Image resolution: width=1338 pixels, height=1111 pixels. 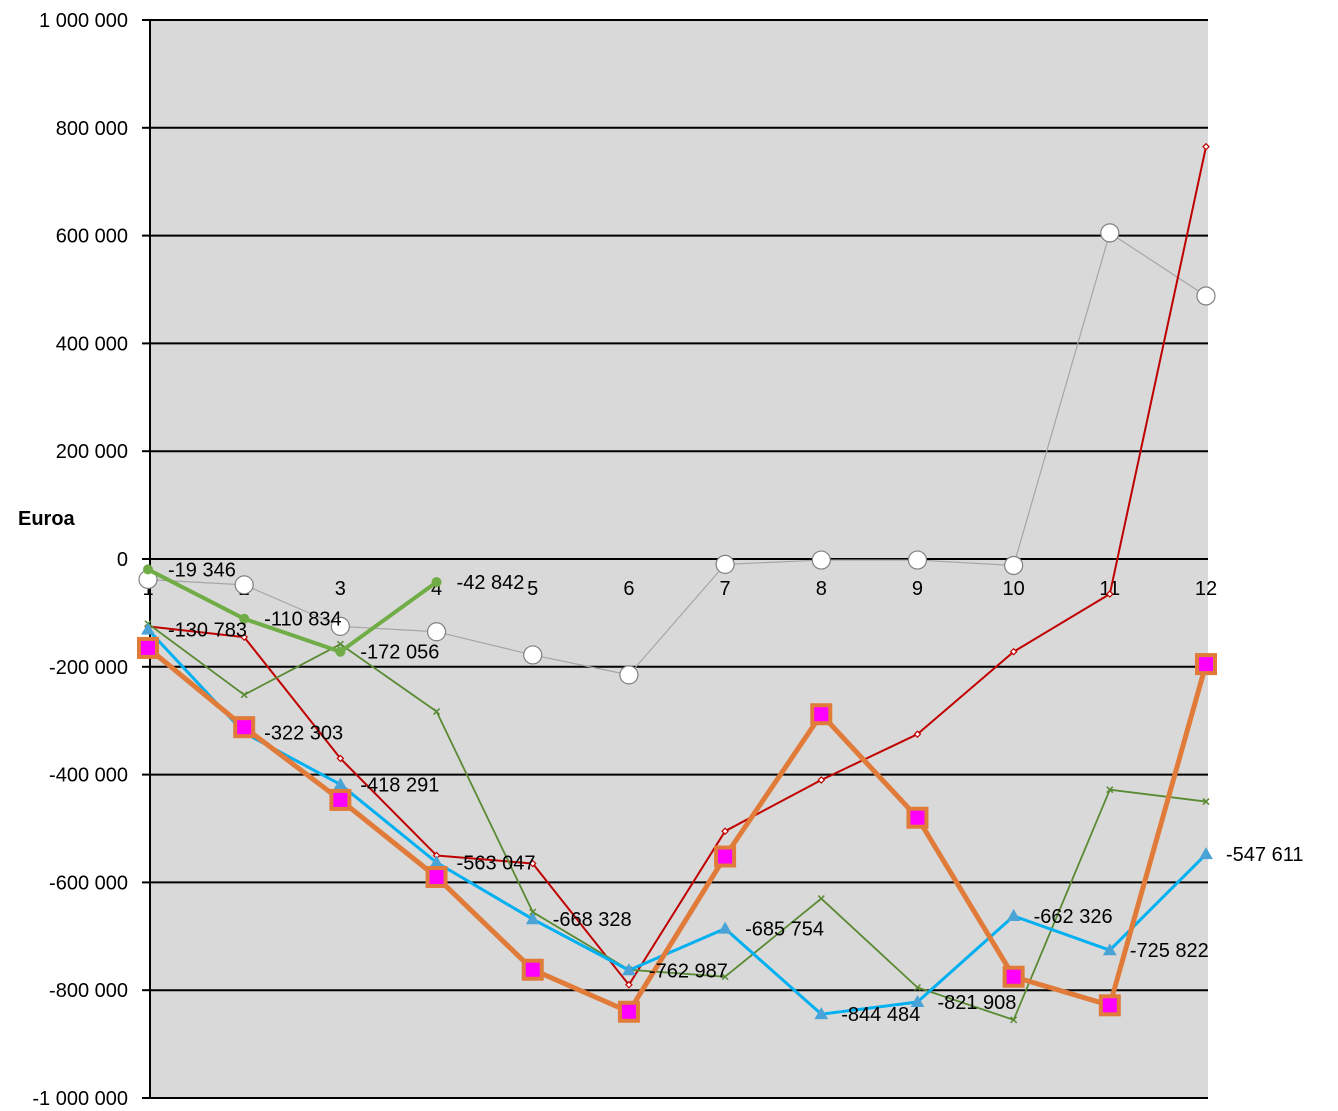 What do you see at coordinates (340, 589) in the screenshot?
I see `x-tick-label: 3` at bounding box center [340, 589].